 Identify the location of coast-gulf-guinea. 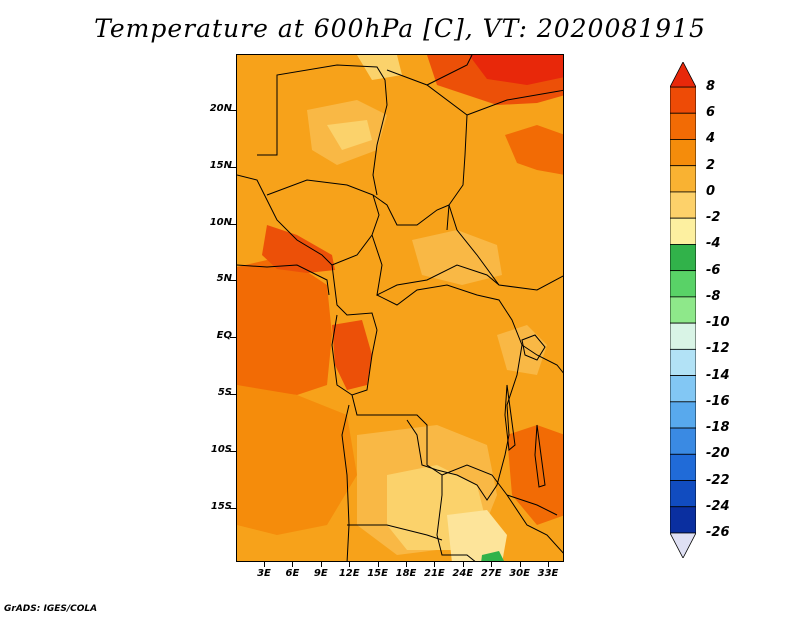
(283, 280).